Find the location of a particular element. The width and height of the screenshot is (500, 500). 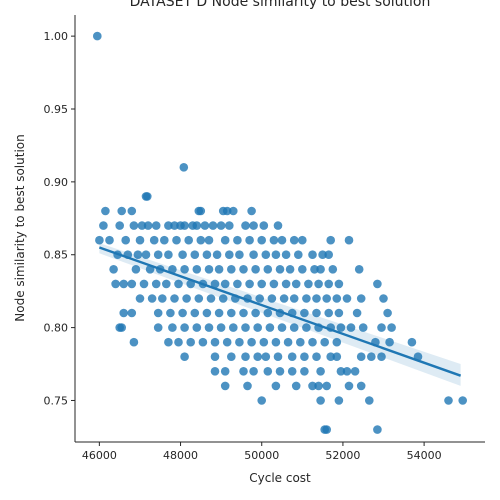

y-axis-label: Node similarity to best solution is located at coordinates (20, 227).